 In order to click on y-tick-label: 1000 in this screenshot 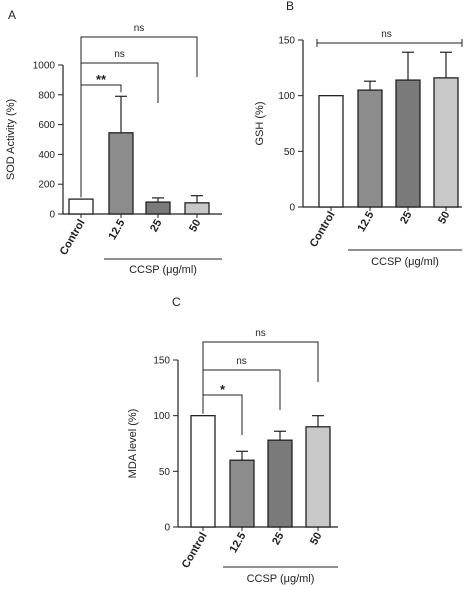, I will do `click(44, 66)`.